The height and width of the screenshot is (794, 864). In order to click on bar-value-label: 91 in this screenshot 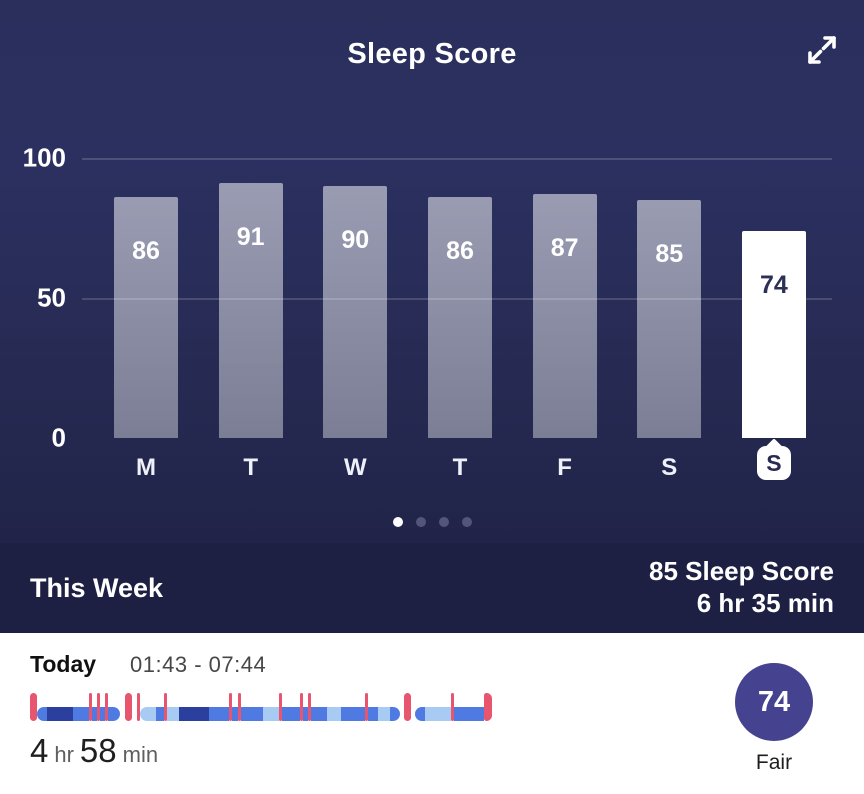, I will do `click(250, 237)`.